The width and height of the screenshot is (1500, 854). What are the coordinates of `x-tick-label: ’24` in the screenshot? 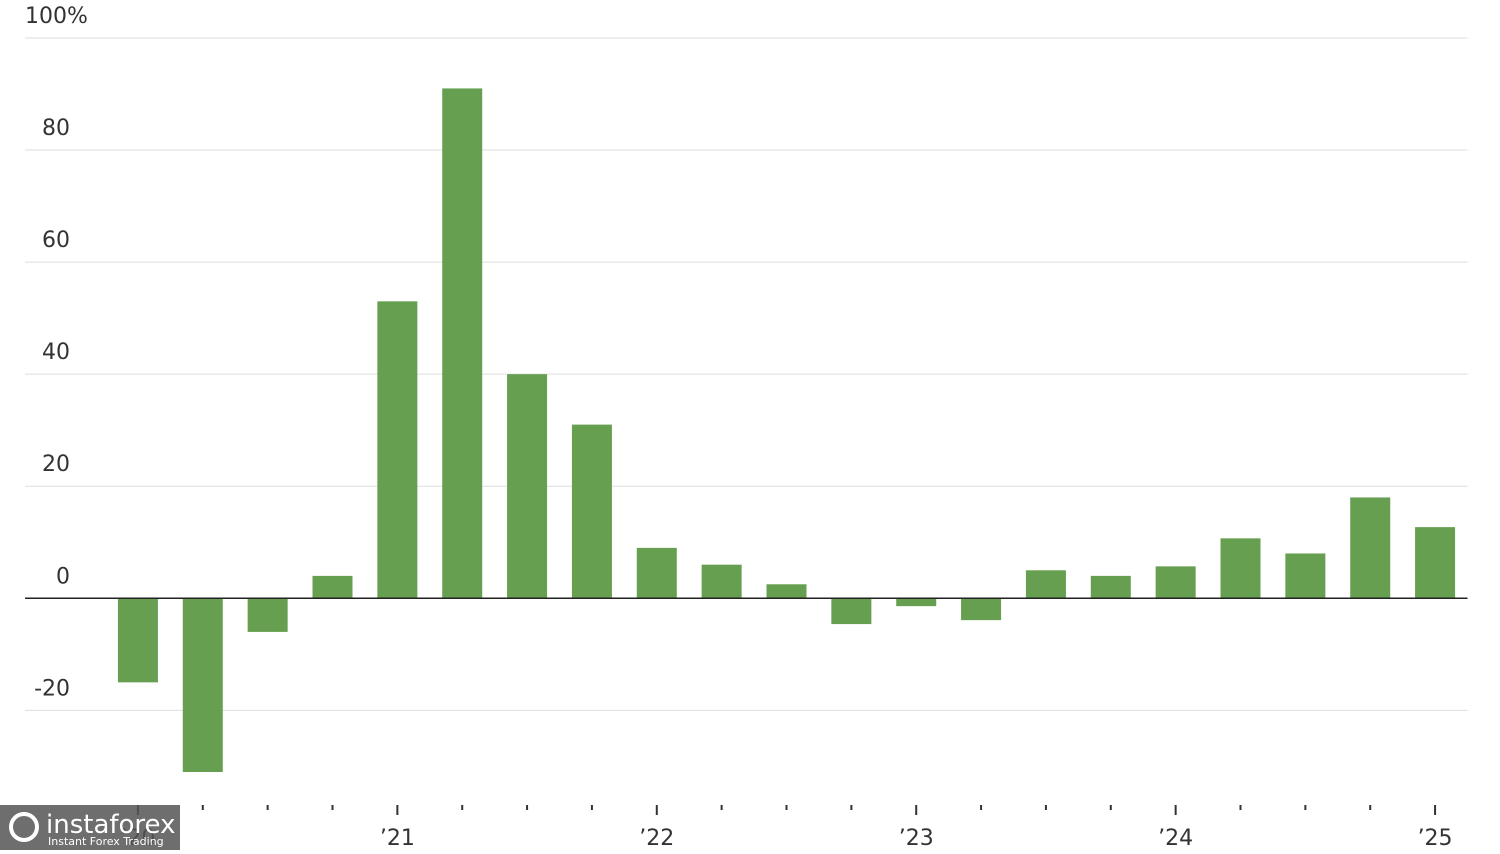 It's located at (1175, 838).